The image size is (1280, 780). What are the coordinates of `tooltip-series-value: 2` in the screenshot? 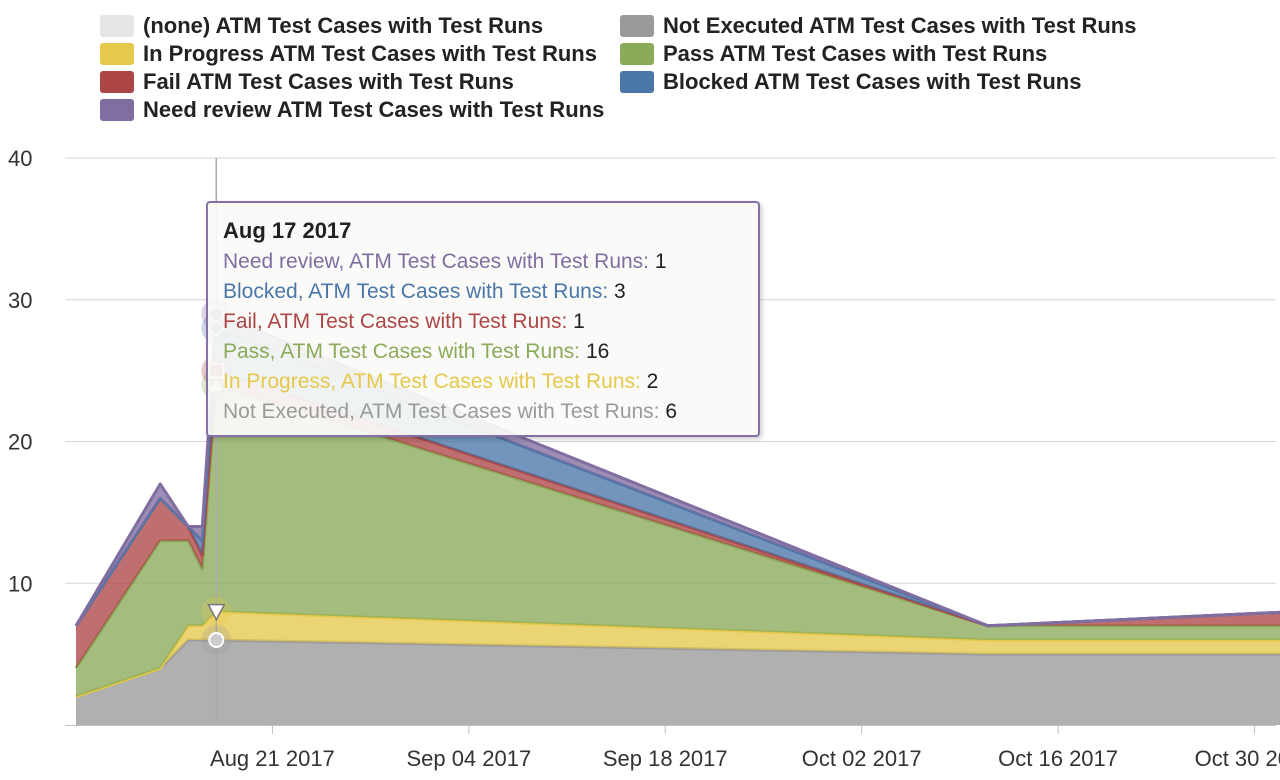 It's located at (652, 381).